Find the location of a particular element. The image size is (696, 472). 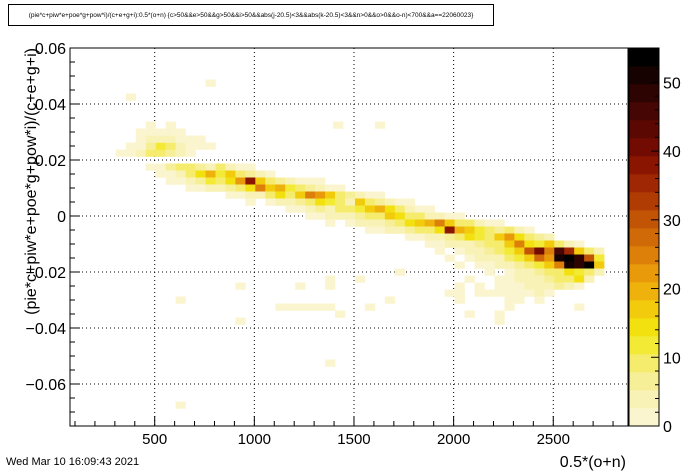

y-tick-label: 0.02 is located at coordinates (50, 161).